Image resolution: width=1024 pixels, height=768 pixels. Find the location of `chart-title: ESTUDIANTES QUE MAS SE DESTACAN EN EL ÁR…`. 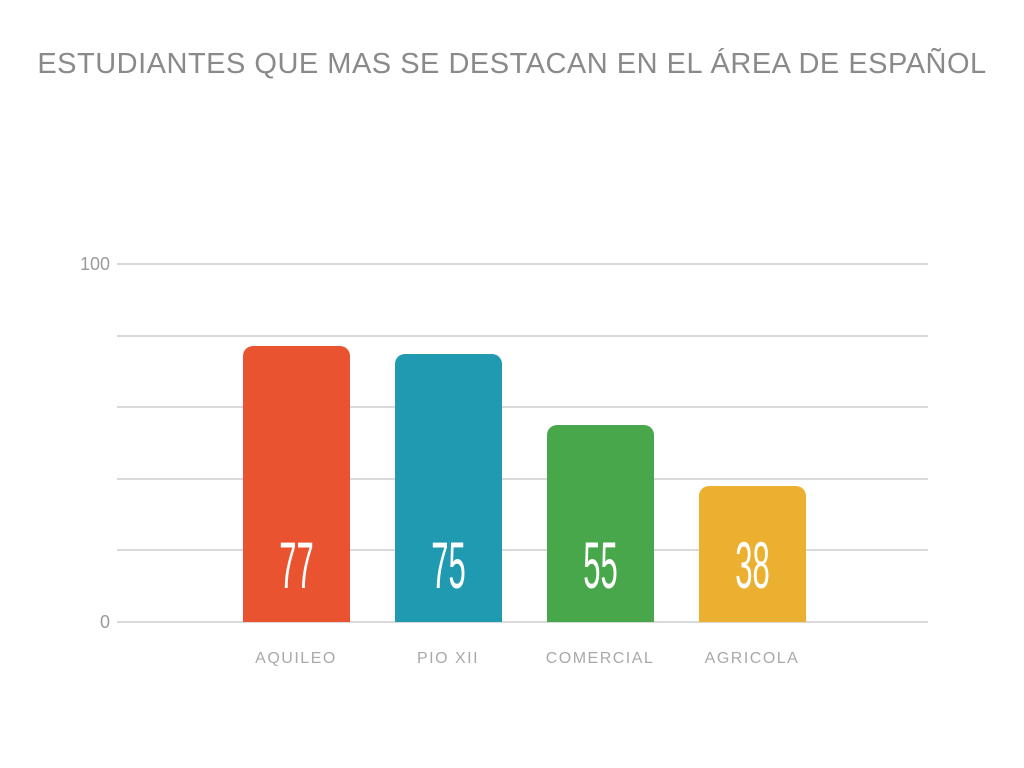

chart-title: ESTUDIANTES QUE MAS SE DESTACAN EN EL ÁR… is located at coordinates (512, 64).